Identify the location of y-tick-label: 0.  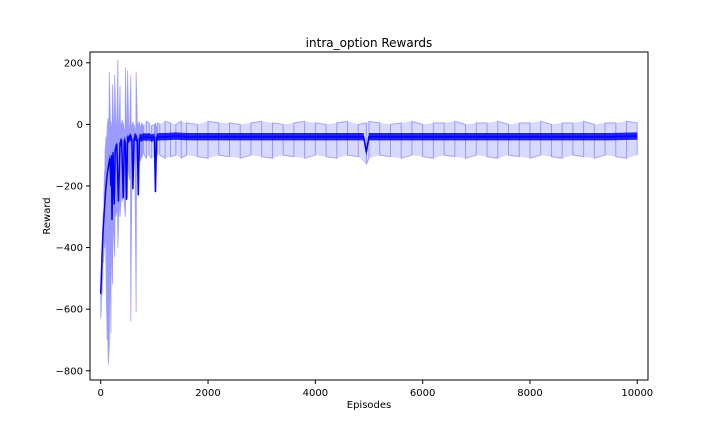
(80, 125).